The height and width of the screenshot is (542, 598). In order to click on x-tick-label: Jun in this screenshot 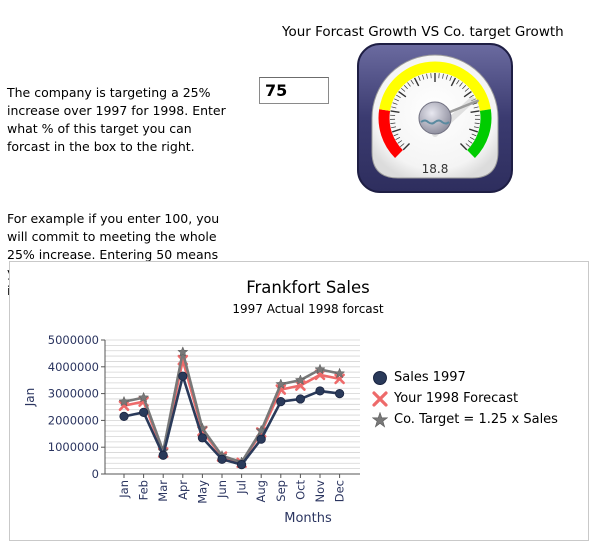, I will do `click(222, 489)`.